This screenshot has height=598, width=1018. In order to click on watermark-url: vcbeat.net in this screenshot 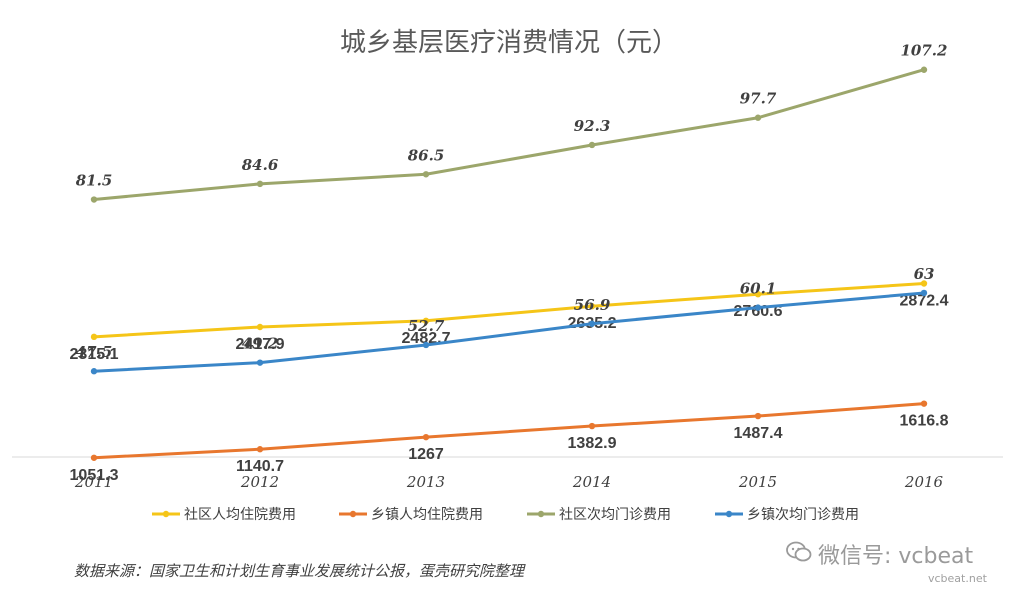, I will do `click(957, 578)`.